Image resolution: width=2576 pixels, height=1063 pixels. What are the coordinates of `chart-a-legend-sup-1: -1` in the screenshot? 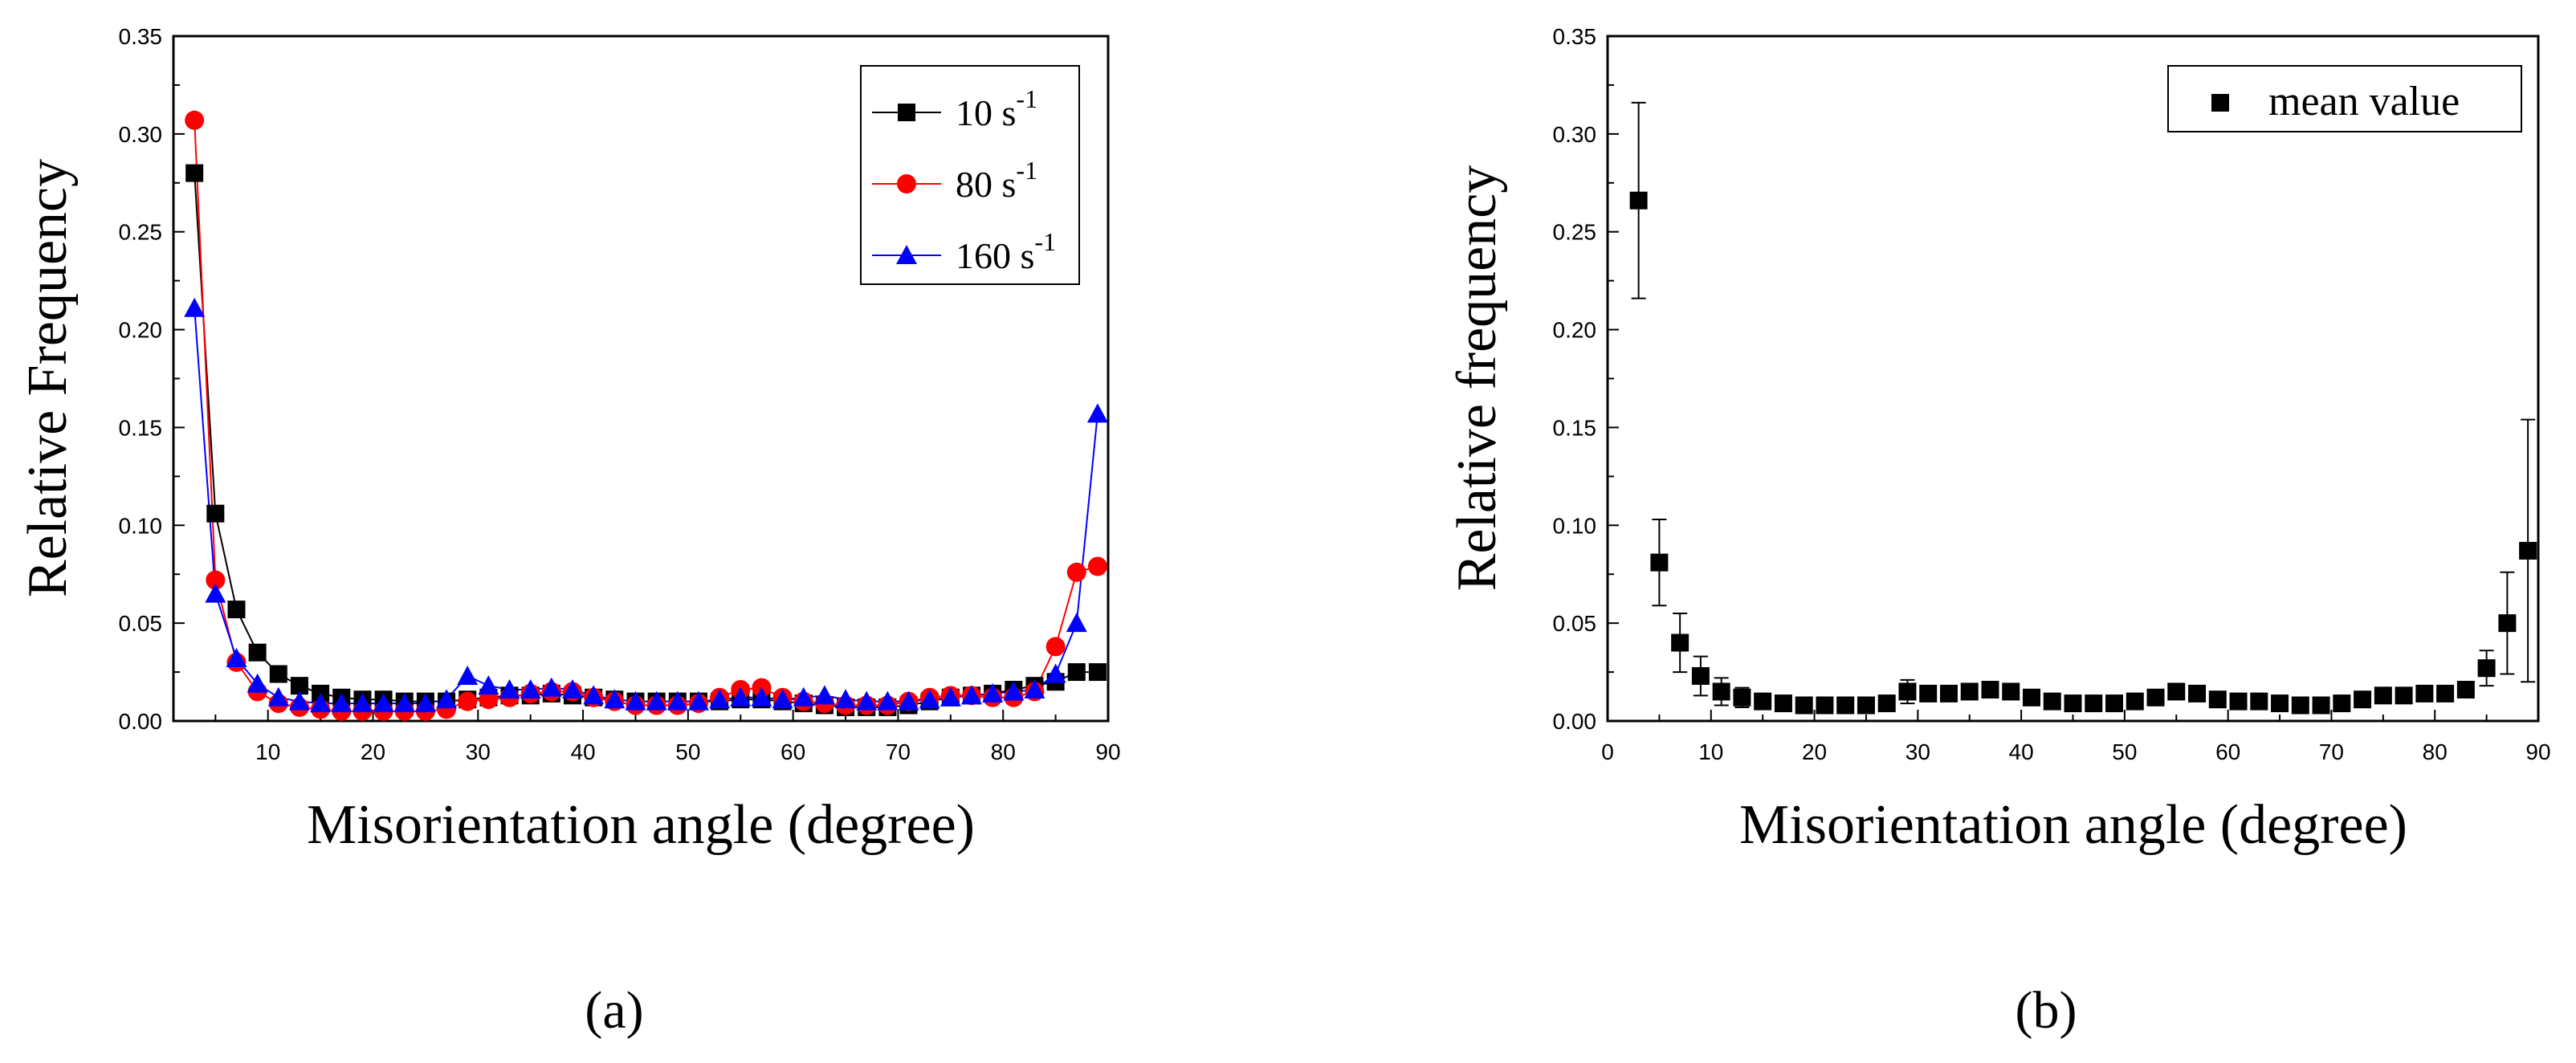 It's located at (1026, 170).